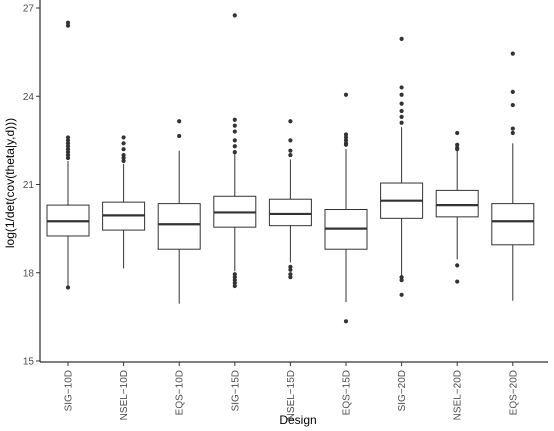  What do you see at coordinates (124, 202) in the screenshot?
I see `box-group-NSEL−10D` at bounding box center [124, 202].